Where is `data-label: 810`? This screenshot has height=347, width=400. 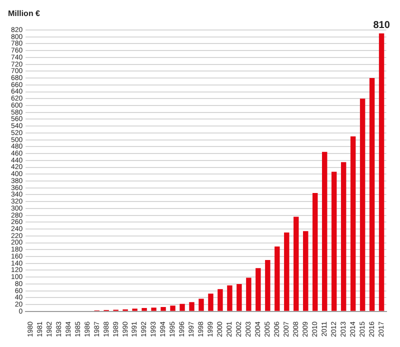 data-label: 810 is located at coordinates (381, 26).